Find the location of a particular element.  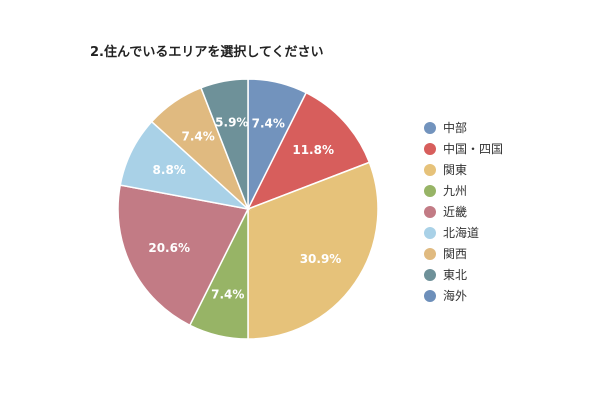

slice-value-label-2: 30.9% is located at coordinates (321, 259).